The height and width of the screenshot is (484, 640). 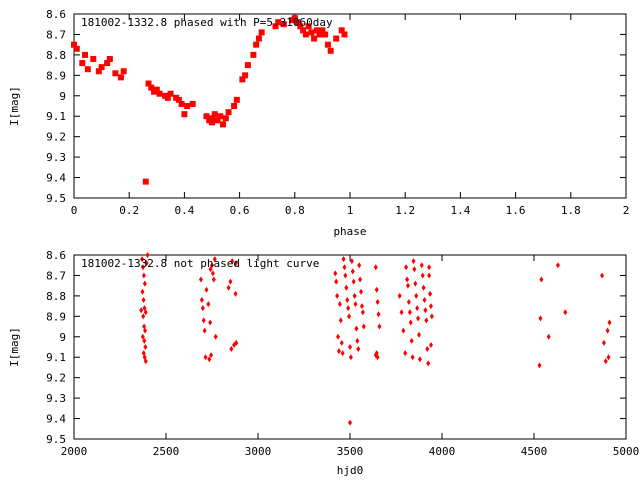 I want to click on y-tick-label: 8.8, so click(x=56, y=296).